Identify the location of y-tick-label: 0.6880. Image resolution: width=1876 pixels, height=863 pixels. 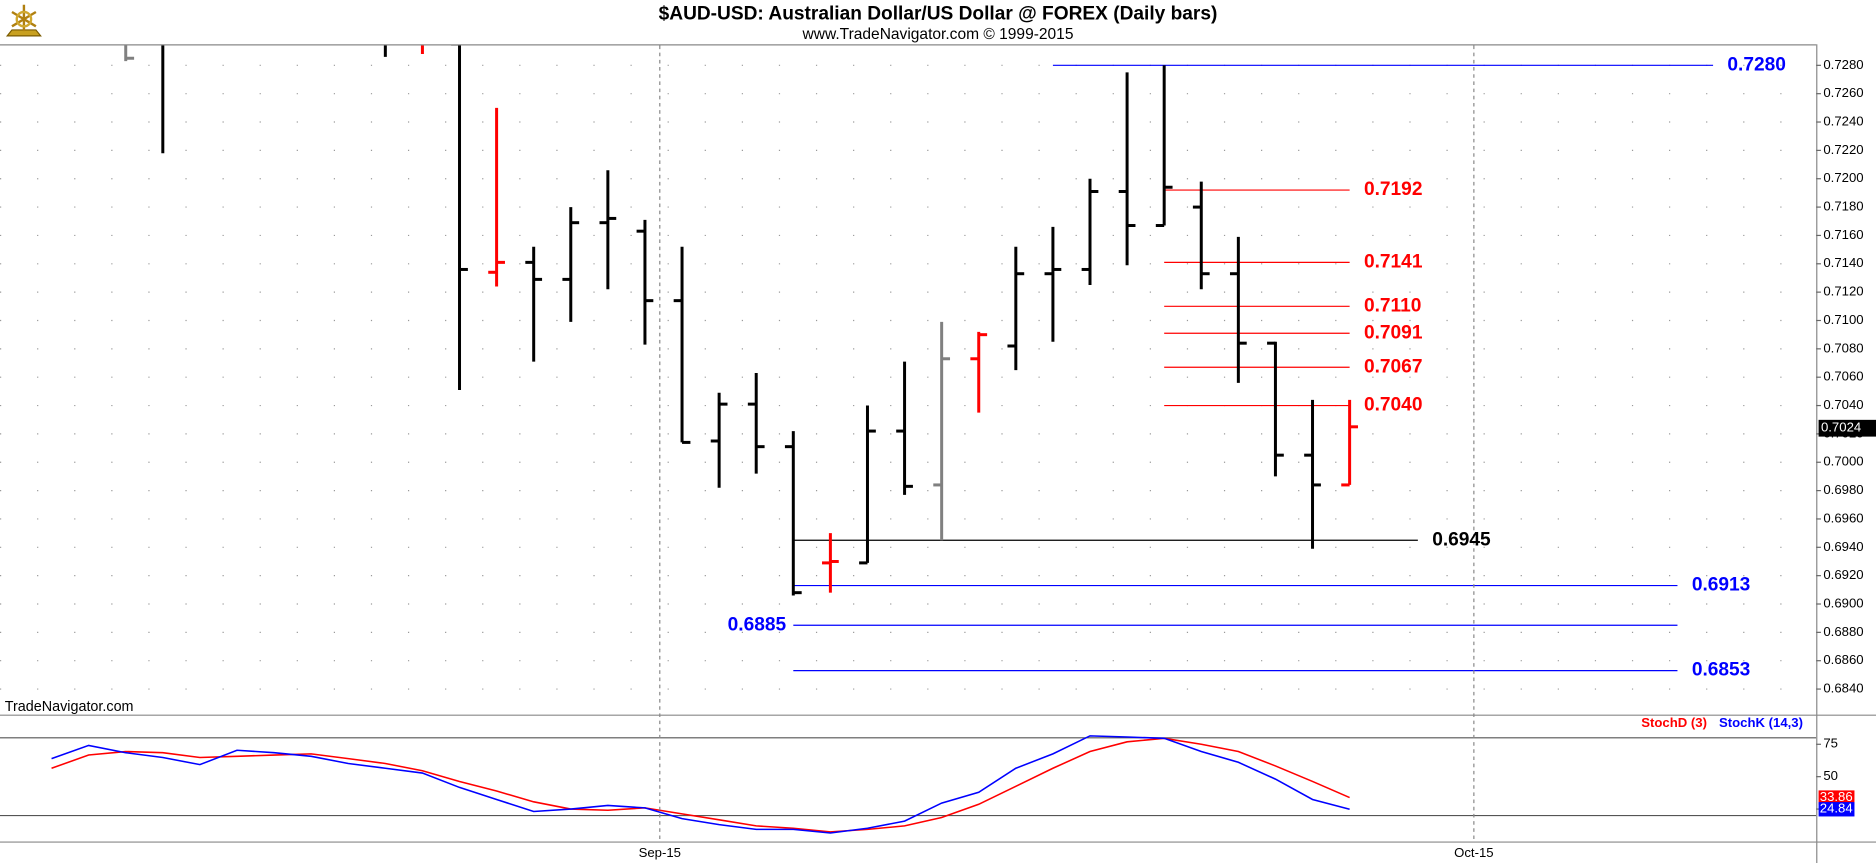
(1843, 631).